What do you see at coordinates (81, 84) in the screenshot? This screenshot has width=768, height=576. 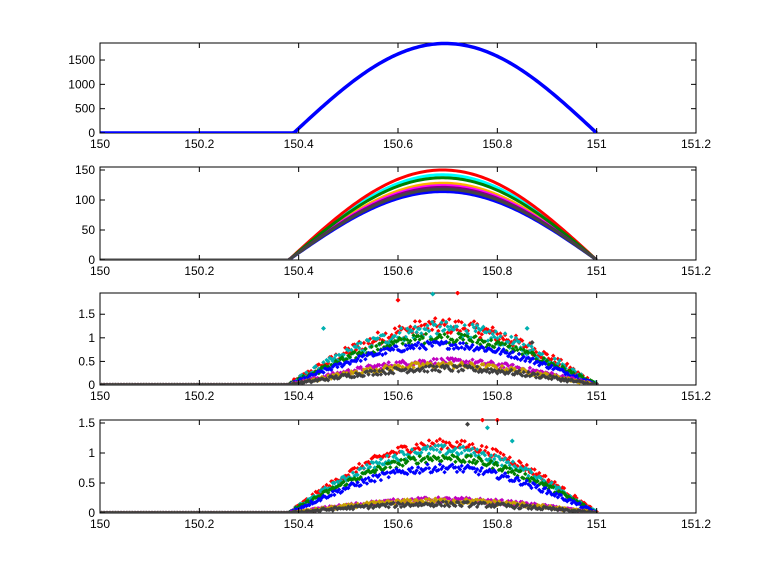 I see `y-tick-label: 1000` at bounding box center [81, 84].